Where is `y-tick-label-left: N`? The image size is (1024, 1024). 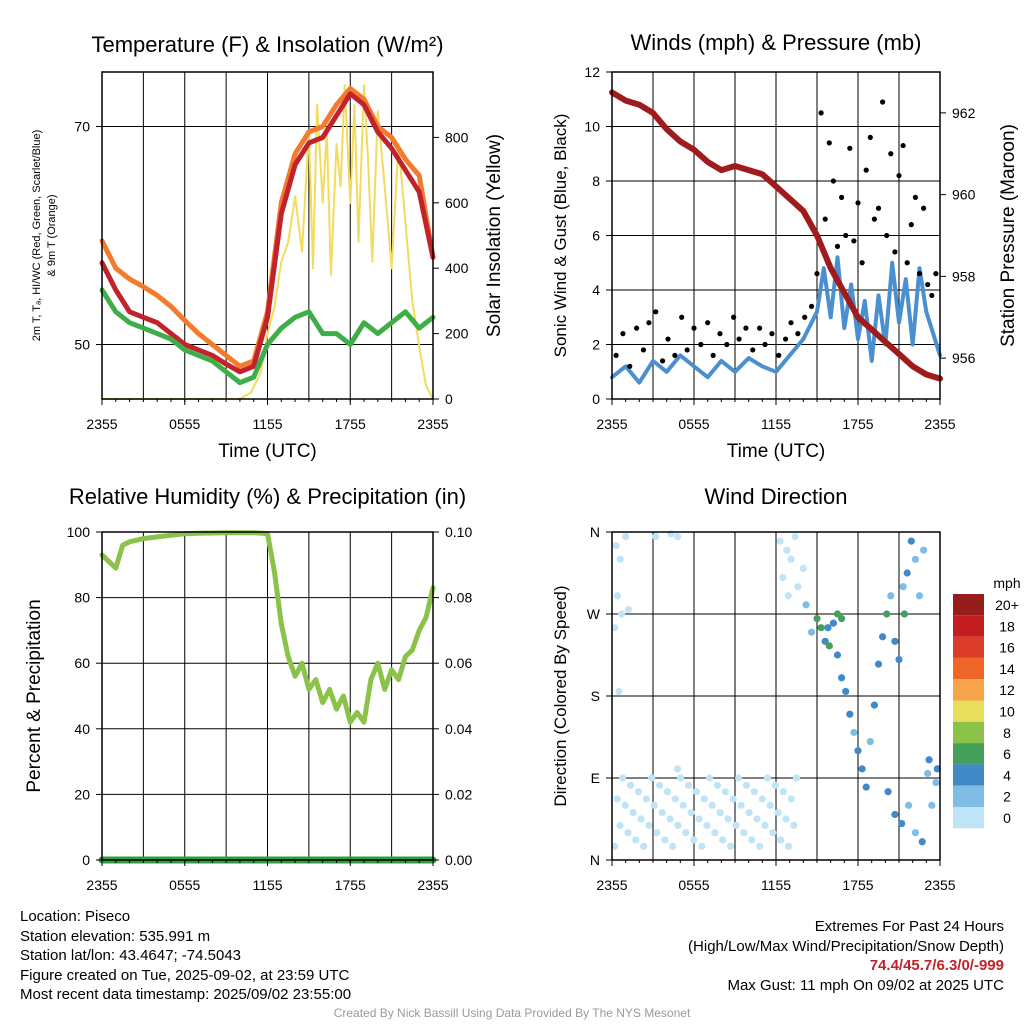 y-tick-label-left: N is located at coordinates (595, 532).